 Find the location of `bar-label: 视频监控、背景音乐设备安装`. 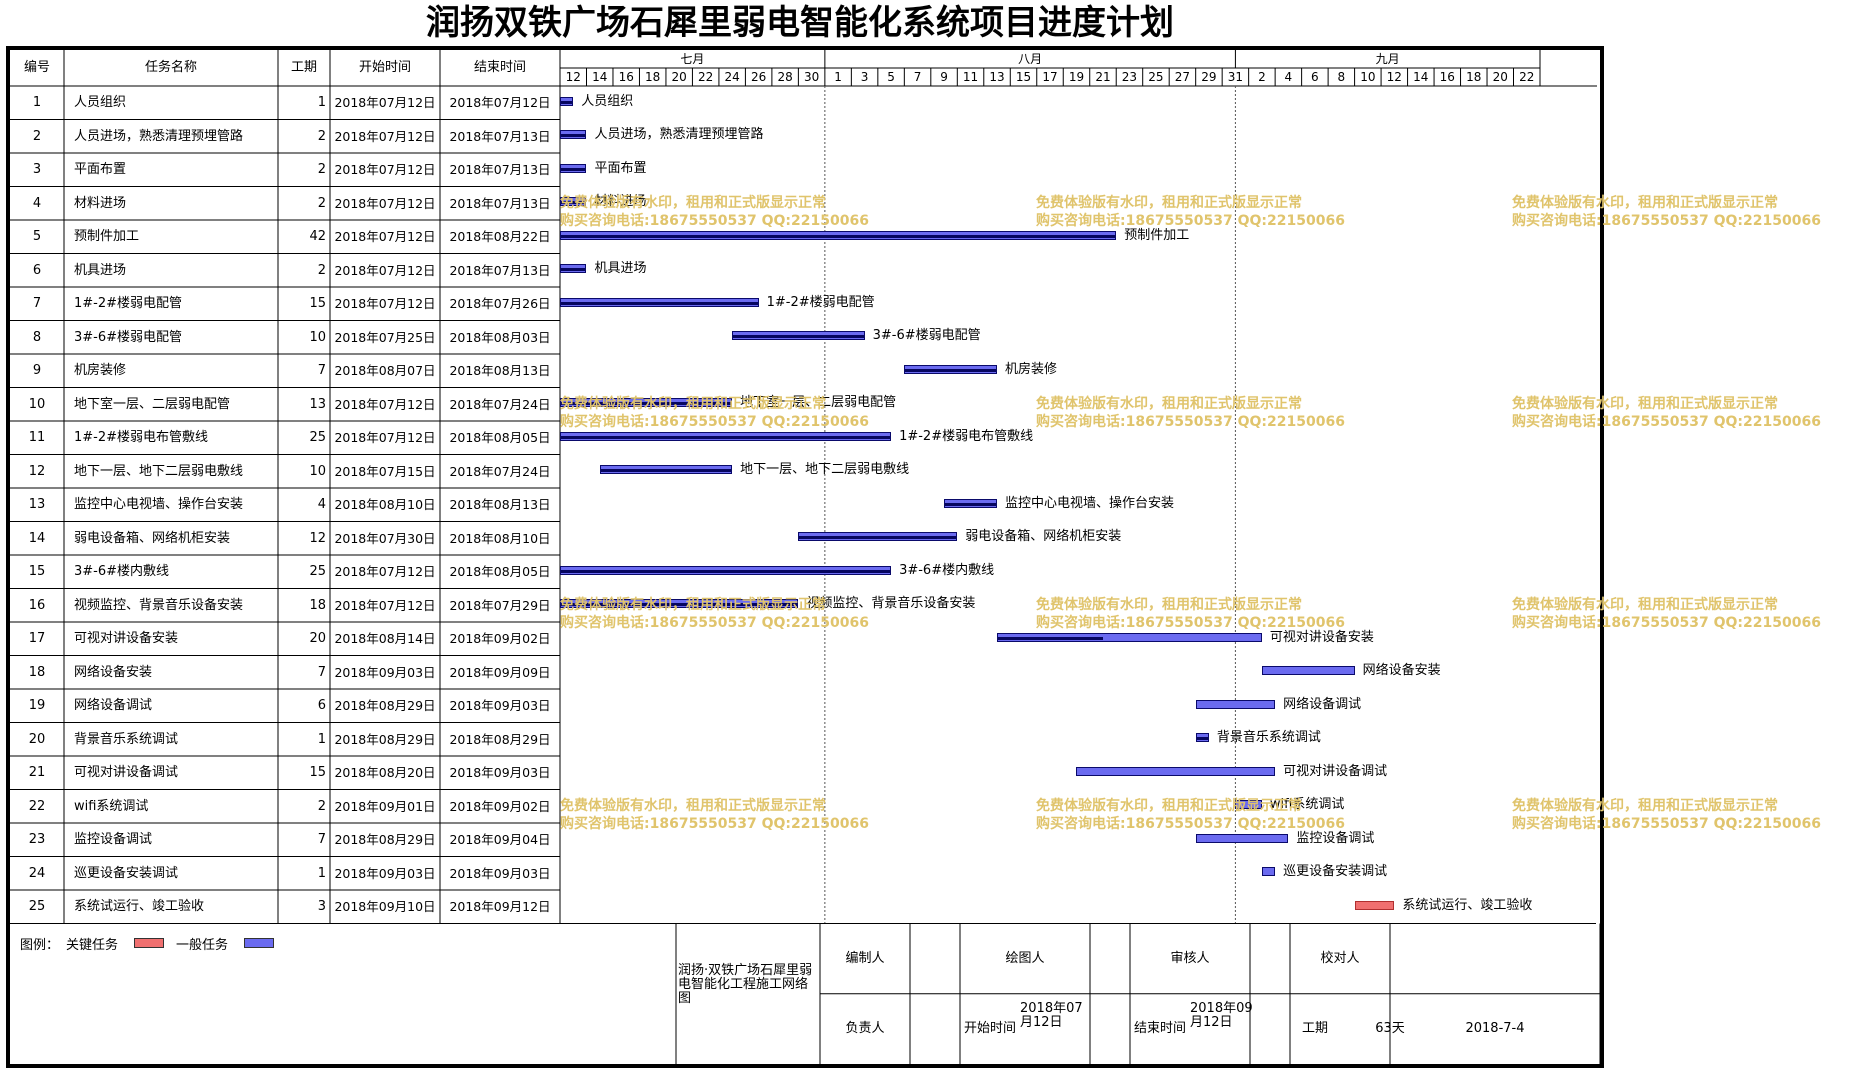

bar-label: 视频监控、背景音乐设备安装 is located at coordinates (891, 604).